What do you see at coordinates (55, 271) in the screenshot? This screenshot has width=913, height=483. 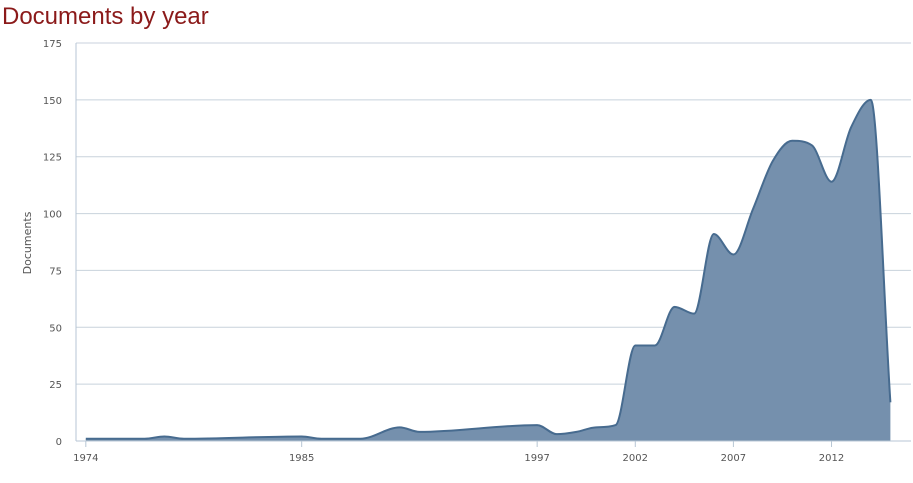 I see `y-tick-label: 75` at bounding box center [55, 271].